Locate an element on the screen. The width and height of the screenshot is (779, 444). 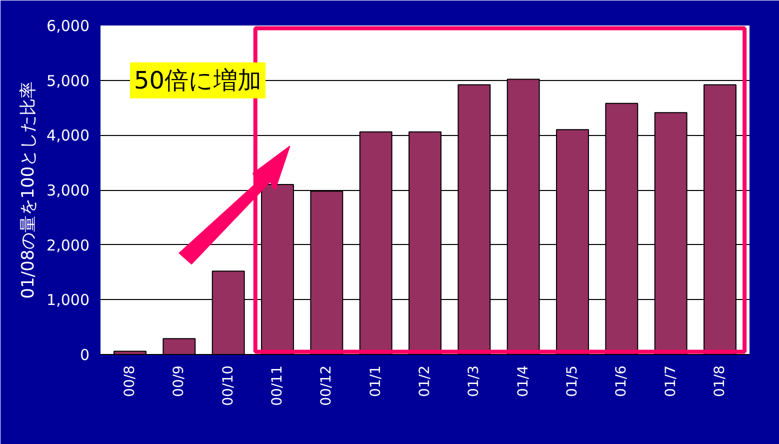
y-tick-label: 3,000 is located at coordinates (68, 191).